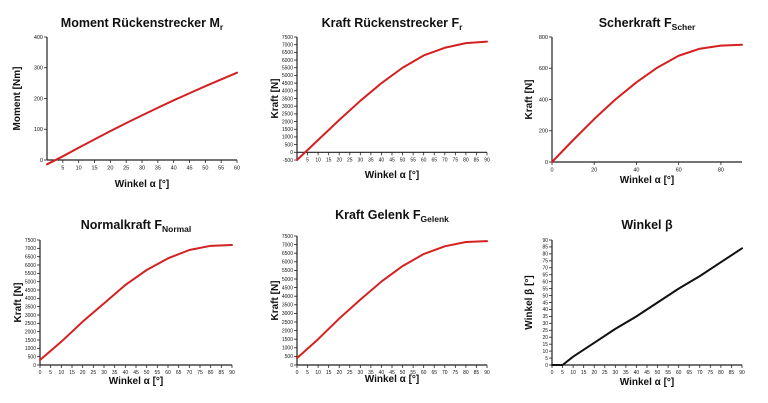 Image resolution: width=768 pixels, height=403 pixels. I want to click on y-tick-label: 55, so click(545, 289).